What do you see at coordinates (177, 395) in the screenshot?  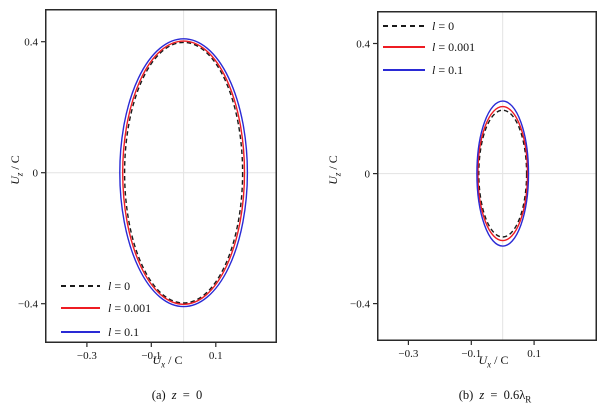 I see `caption-a: (a) z = 0` at bounding box center [177, 395].